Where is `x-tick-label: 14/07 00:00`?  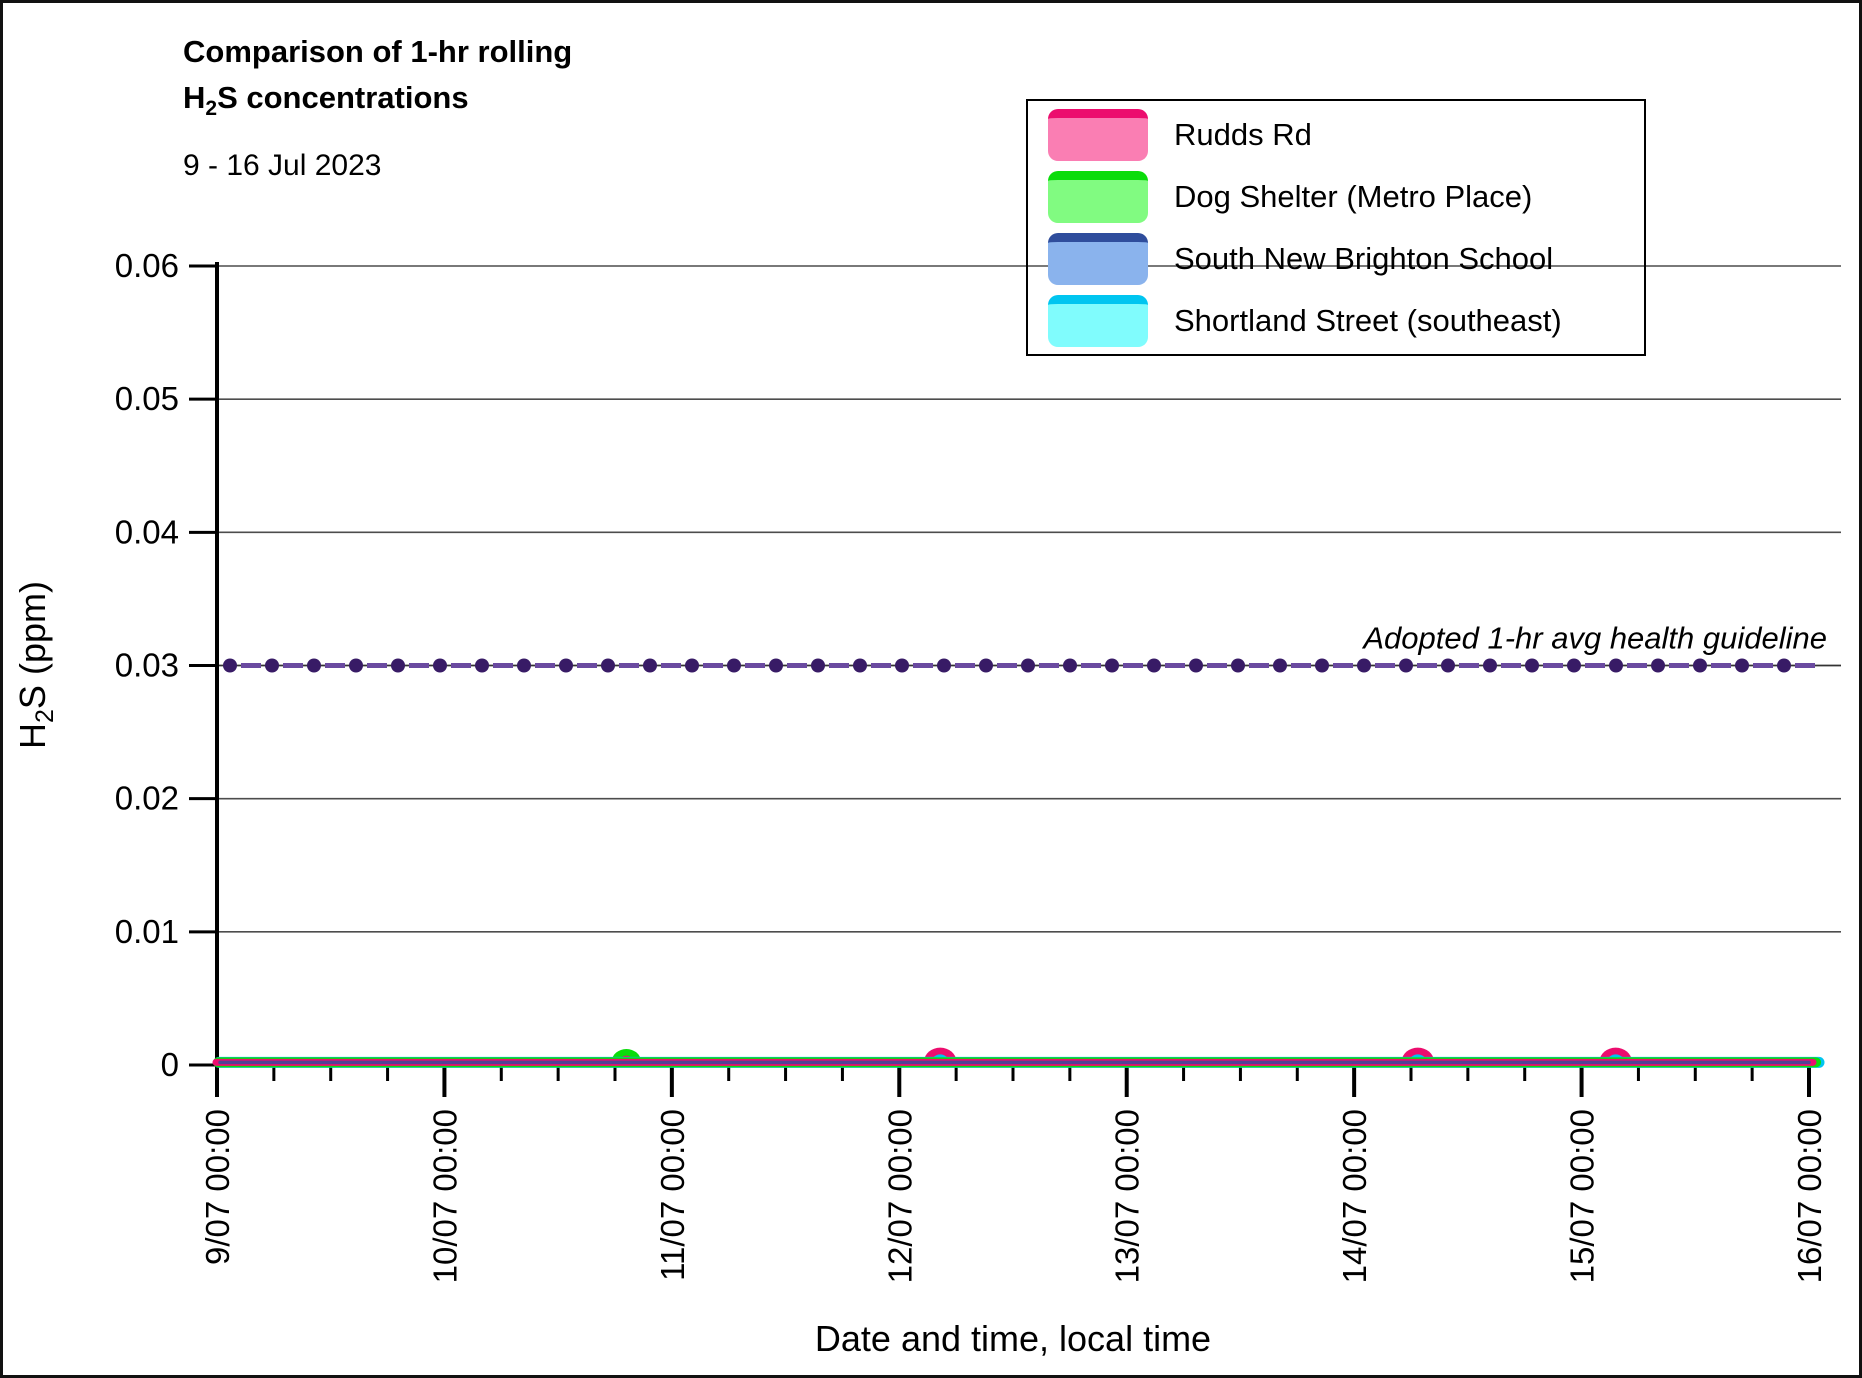 x-tick-label: 14/07 00:00 is located at coordinates (1354, 1196).